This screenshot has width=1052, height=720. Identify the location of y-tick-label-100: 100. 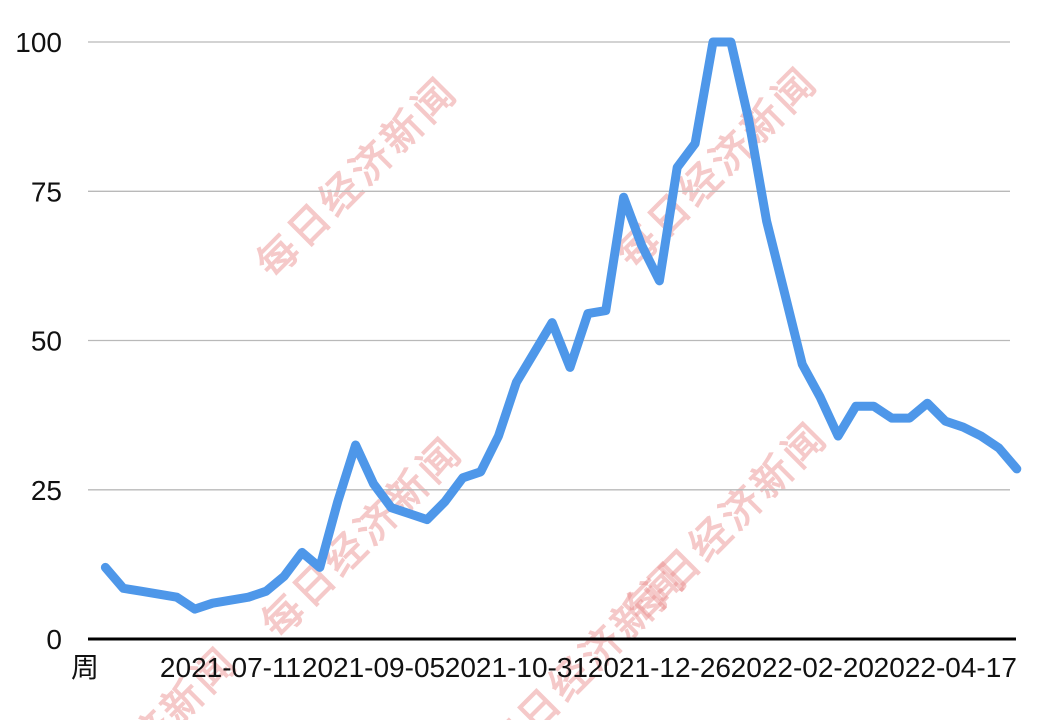
(38, 42).